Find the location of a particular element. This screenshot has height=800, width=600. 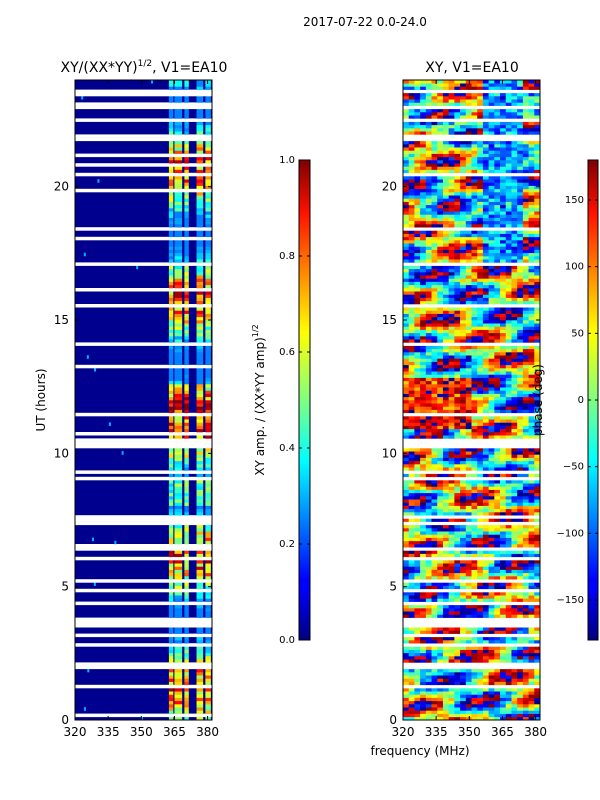

colorbar-tick-label: 0.4 is located at coordinates (287, 448).